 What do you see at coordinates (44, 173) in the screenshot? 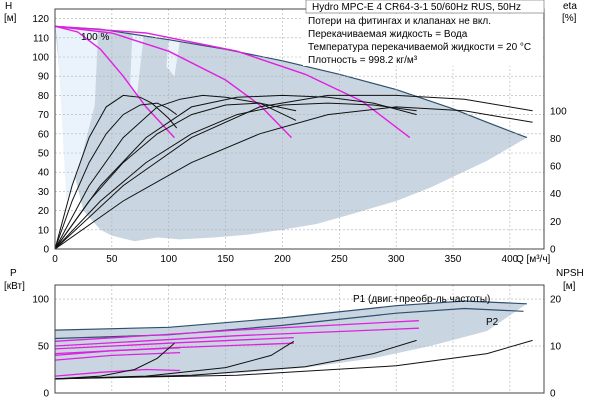
I see `h-tick-label: 40` at bounding box center [44, 173].